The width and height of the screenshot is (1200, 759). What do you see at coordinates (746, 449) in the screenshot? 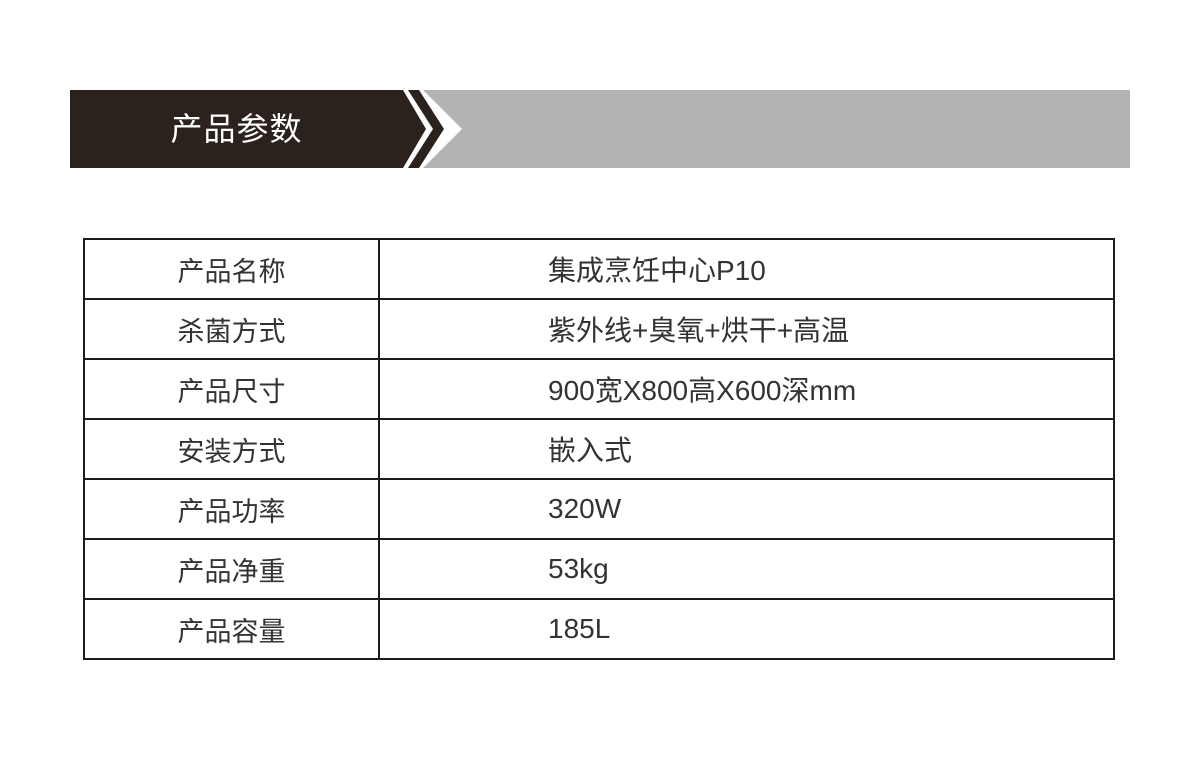
I see `spec-value-cell: 嵌入式` at bounding box center [746, 449].